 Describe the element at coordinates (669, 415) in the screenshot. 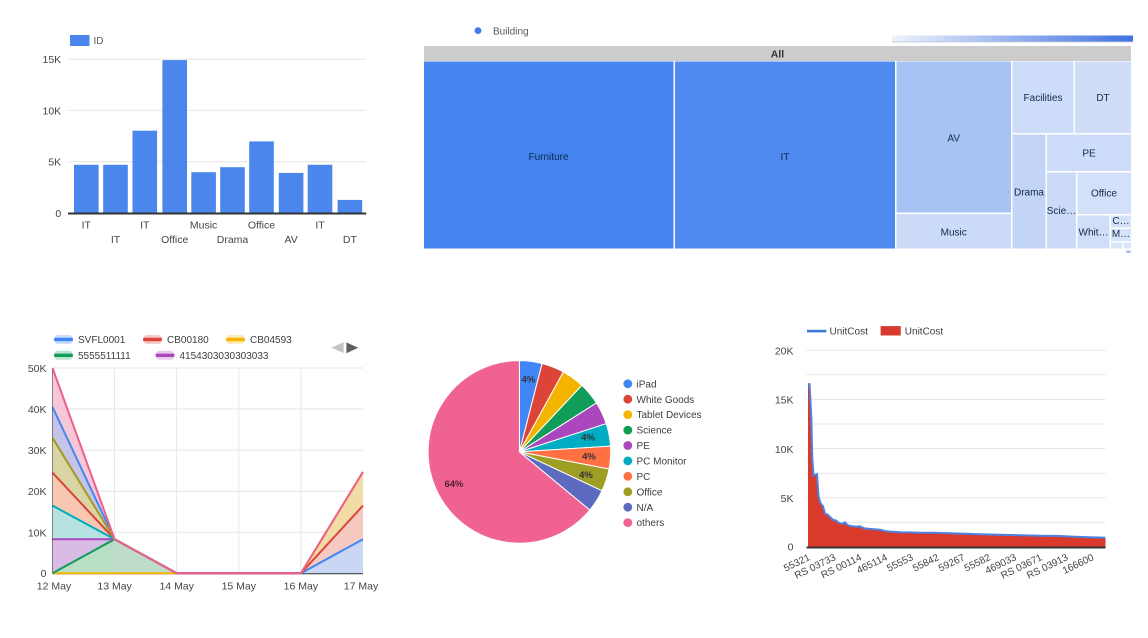

I see `svg-text: Tablet Devices` at that location.